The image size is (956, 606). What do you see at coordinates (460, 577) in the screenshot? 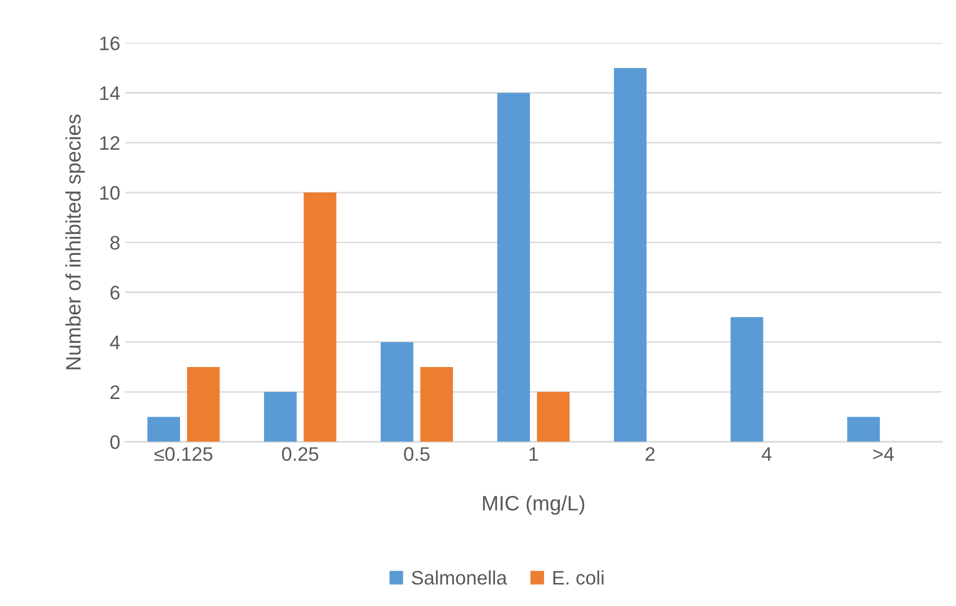
I see `legend-label: Salmonella` at bounding box center [460, 577].